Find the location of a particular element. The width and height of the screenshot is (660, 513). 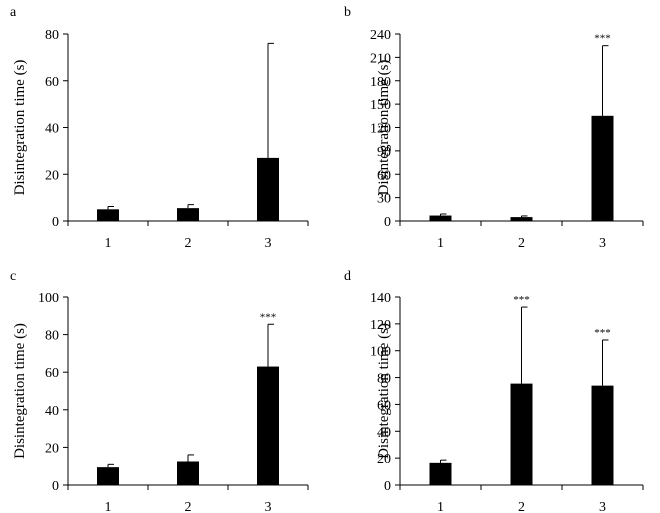

y-tick-label: 90 is located at coordinates (384, 152).